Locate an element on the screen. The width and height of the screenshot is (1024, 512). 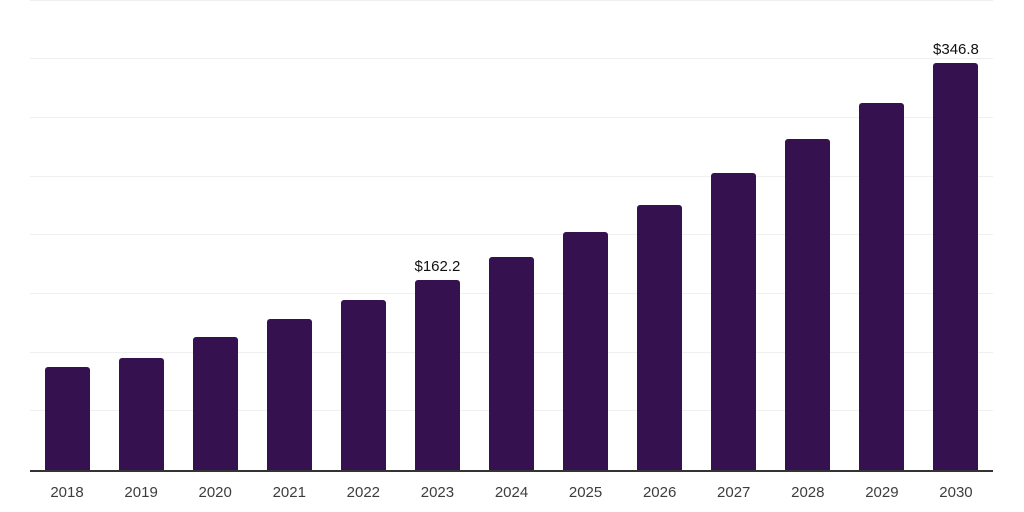
bar-2028 is located at coordinates (808, 304).